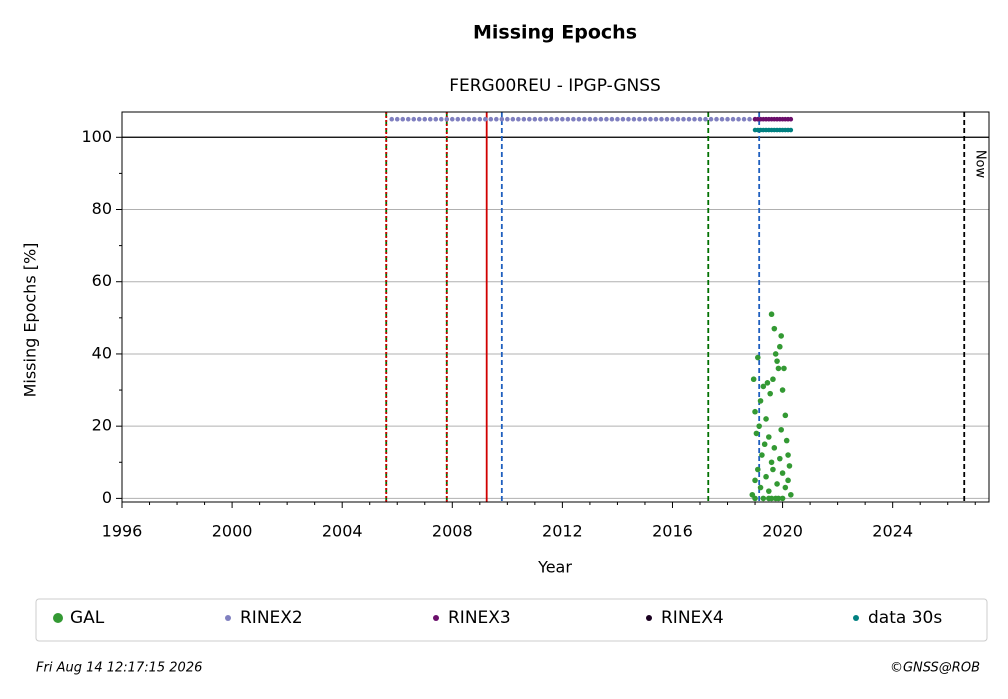 The height and width of the screenshot is (699, 1008). Describe the element at coordinates (119, 668) in the screenshot. I see `footer-date: Fri Aug 14 12:17:15 2026` at that location.